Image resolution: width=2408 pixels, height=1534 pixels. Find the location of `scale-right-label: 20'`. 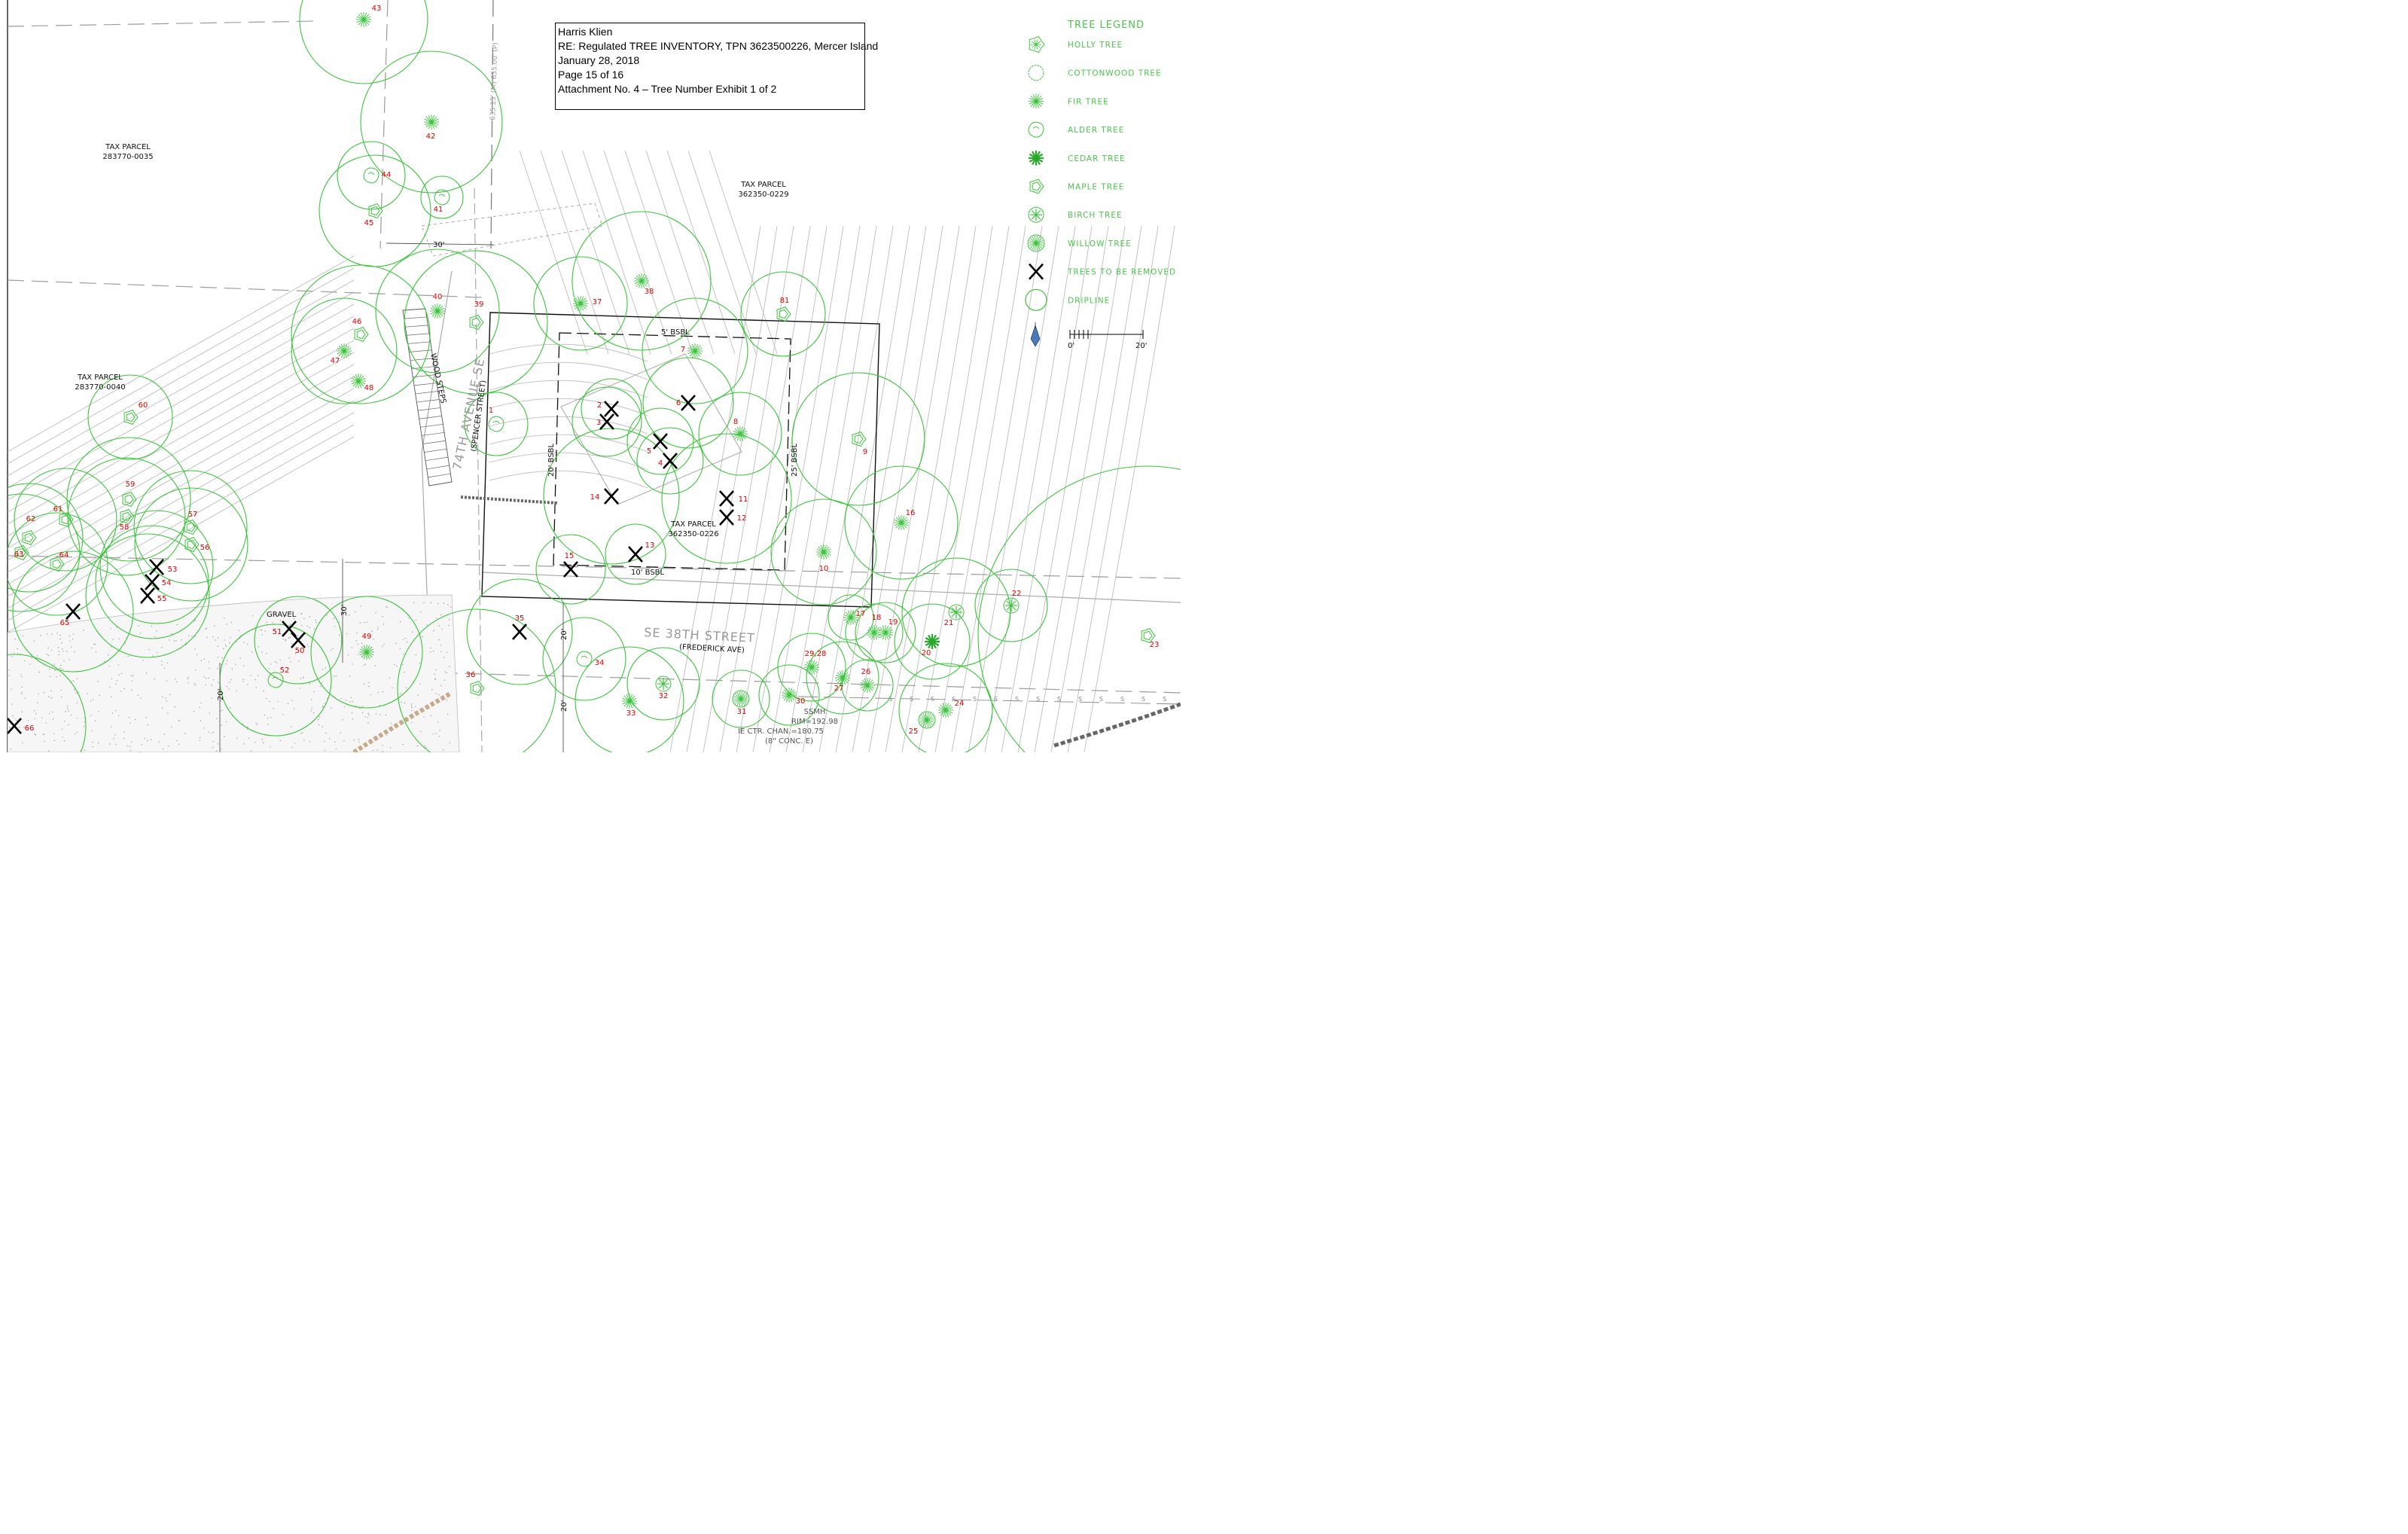

scale-right-label: 20' is located at coordinates (1141, 346).